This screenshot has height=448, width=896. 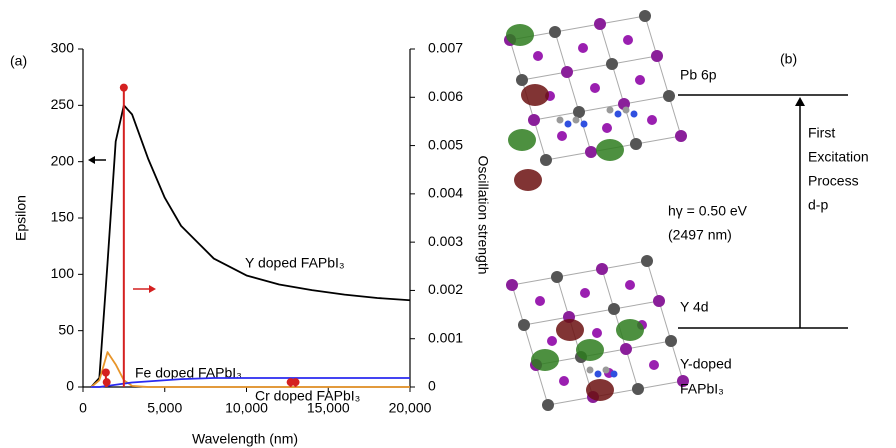 I want to click on y-axis-title: Epsilon, so click(x=21, y=218).